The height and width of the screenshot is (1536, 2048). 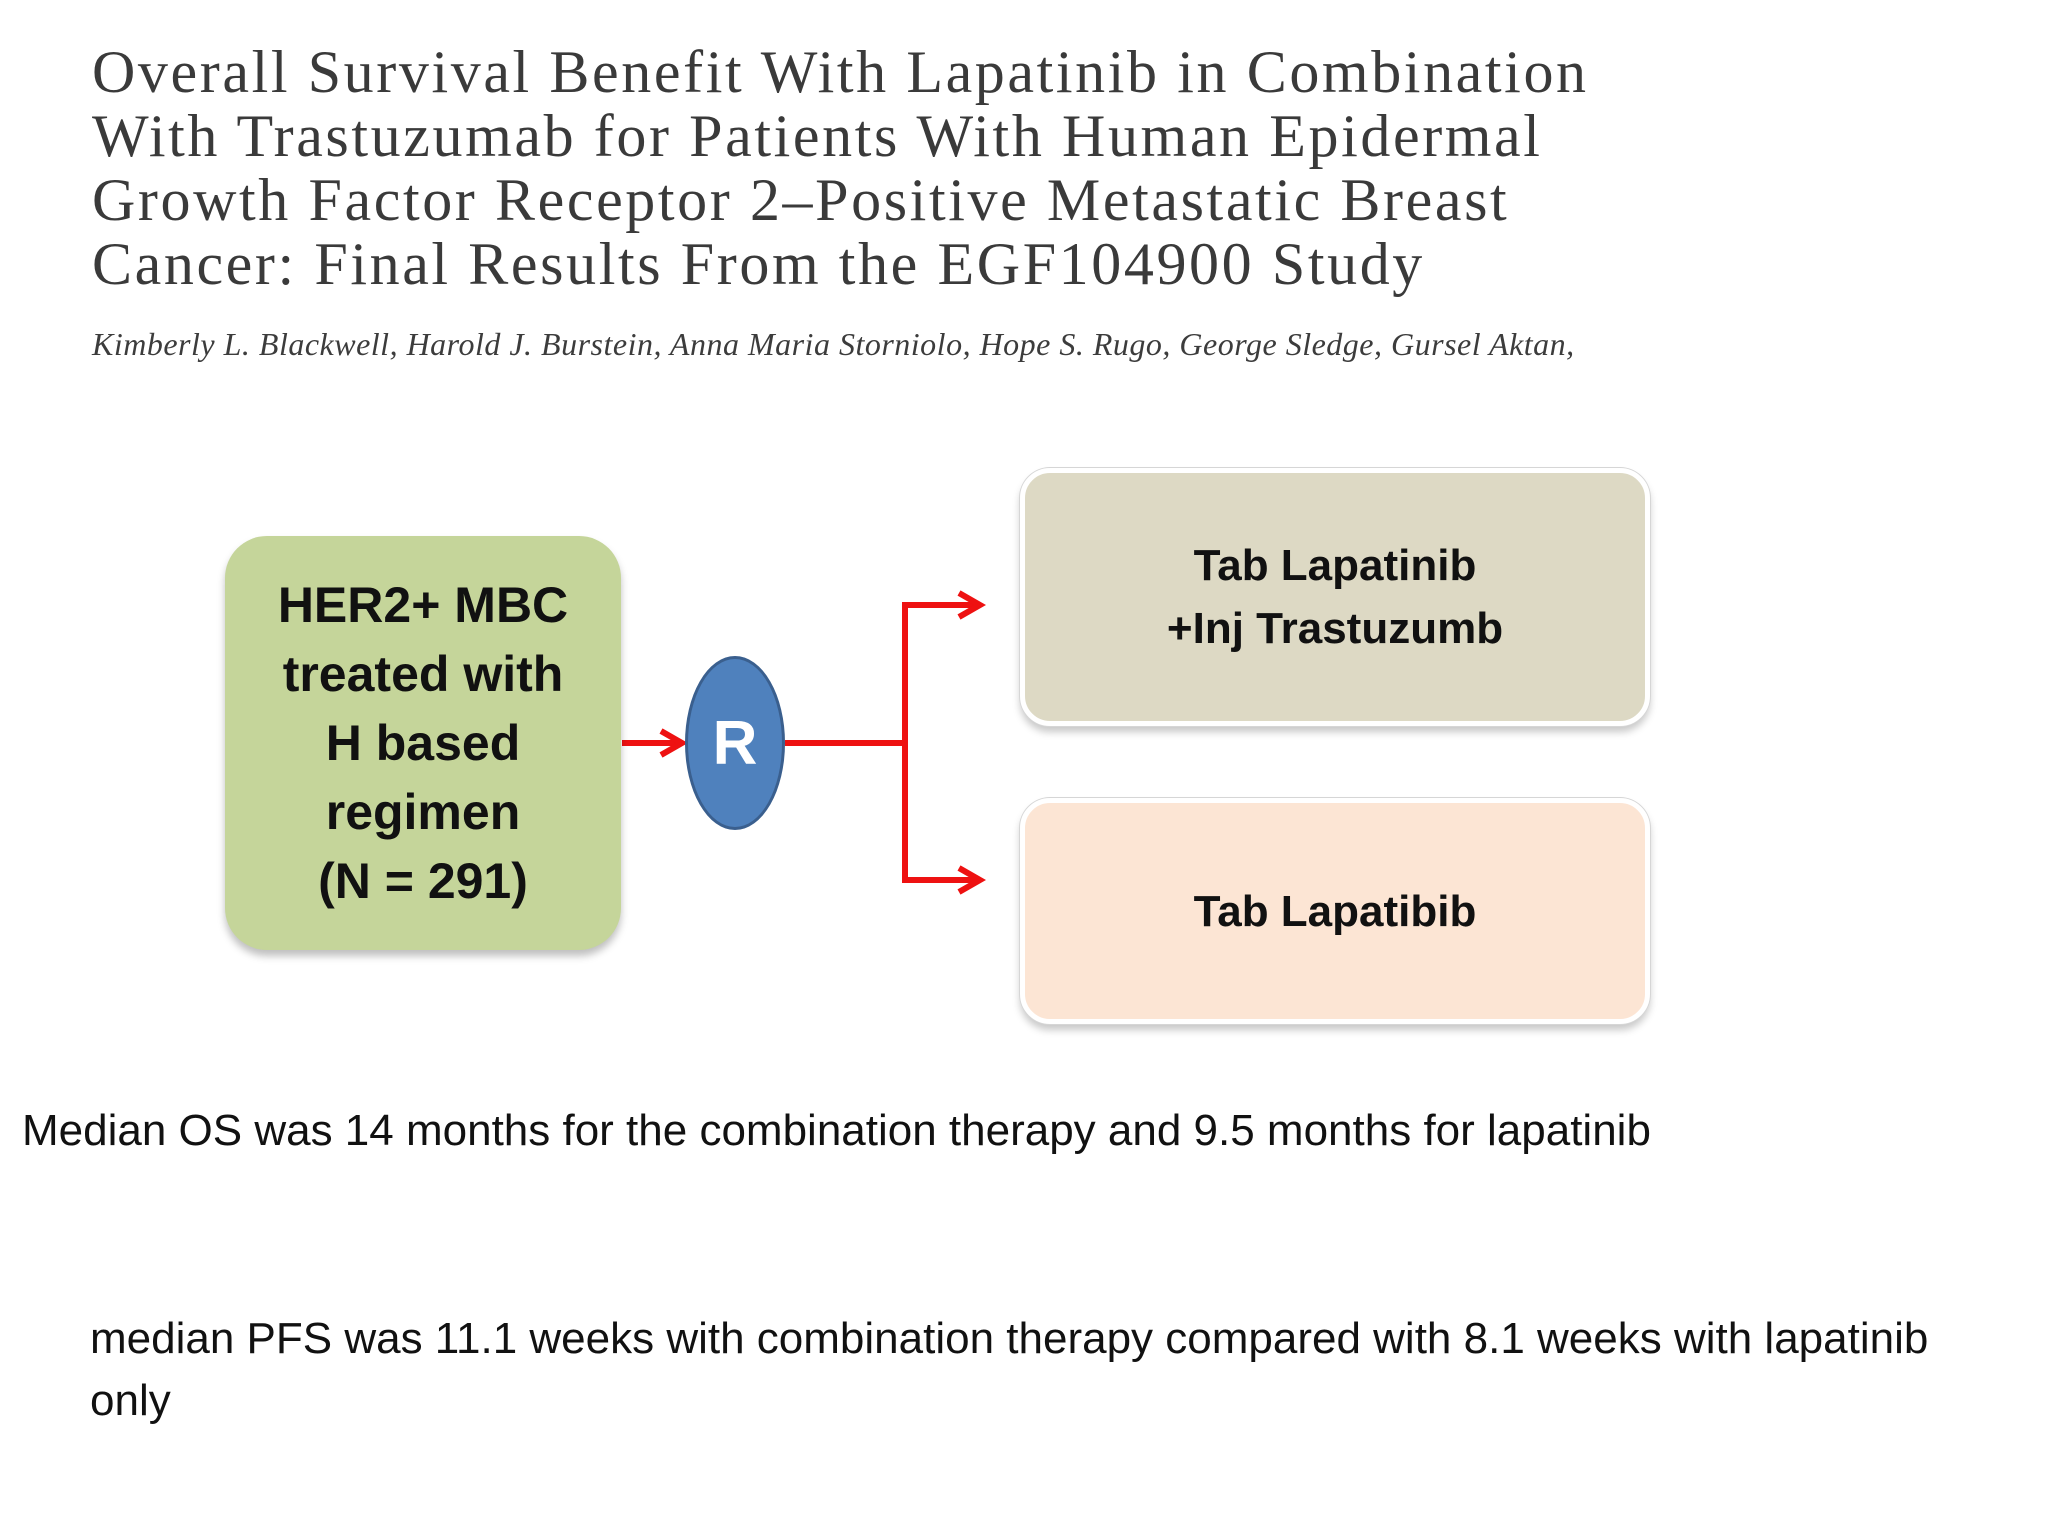 What do you see at coordinates (423, 604) in the screenshot?
I see `population-line: HER2+ MBC` at bounding box center [423, 604].